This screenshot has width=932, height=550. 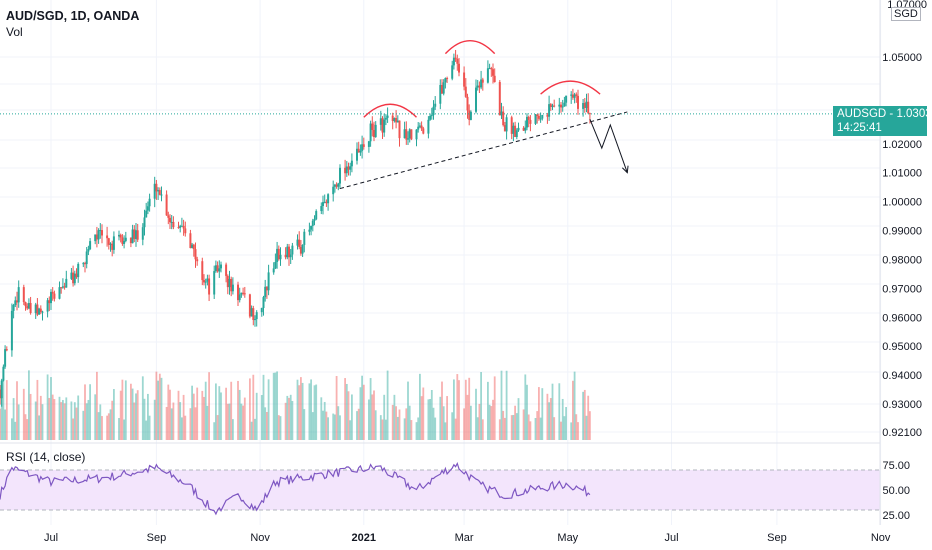 What do you see at coordinates (608, 145) in the screenshot?
I see `projected-move` at bounding box center [608, 145].